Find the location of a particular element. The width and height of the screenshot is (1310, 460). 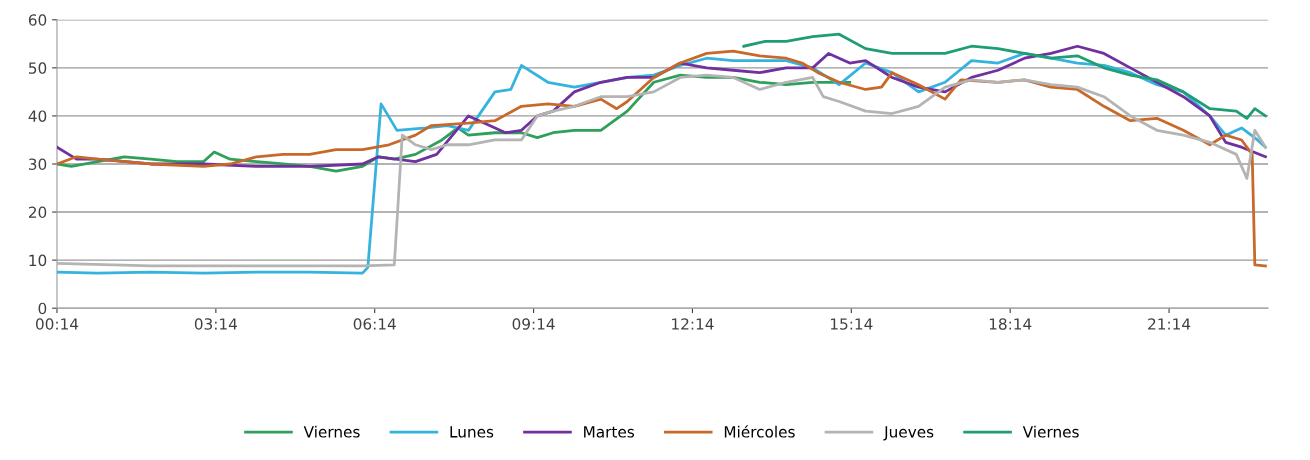

x-tick-label: 06:14 is located at coordinates (374, 324).